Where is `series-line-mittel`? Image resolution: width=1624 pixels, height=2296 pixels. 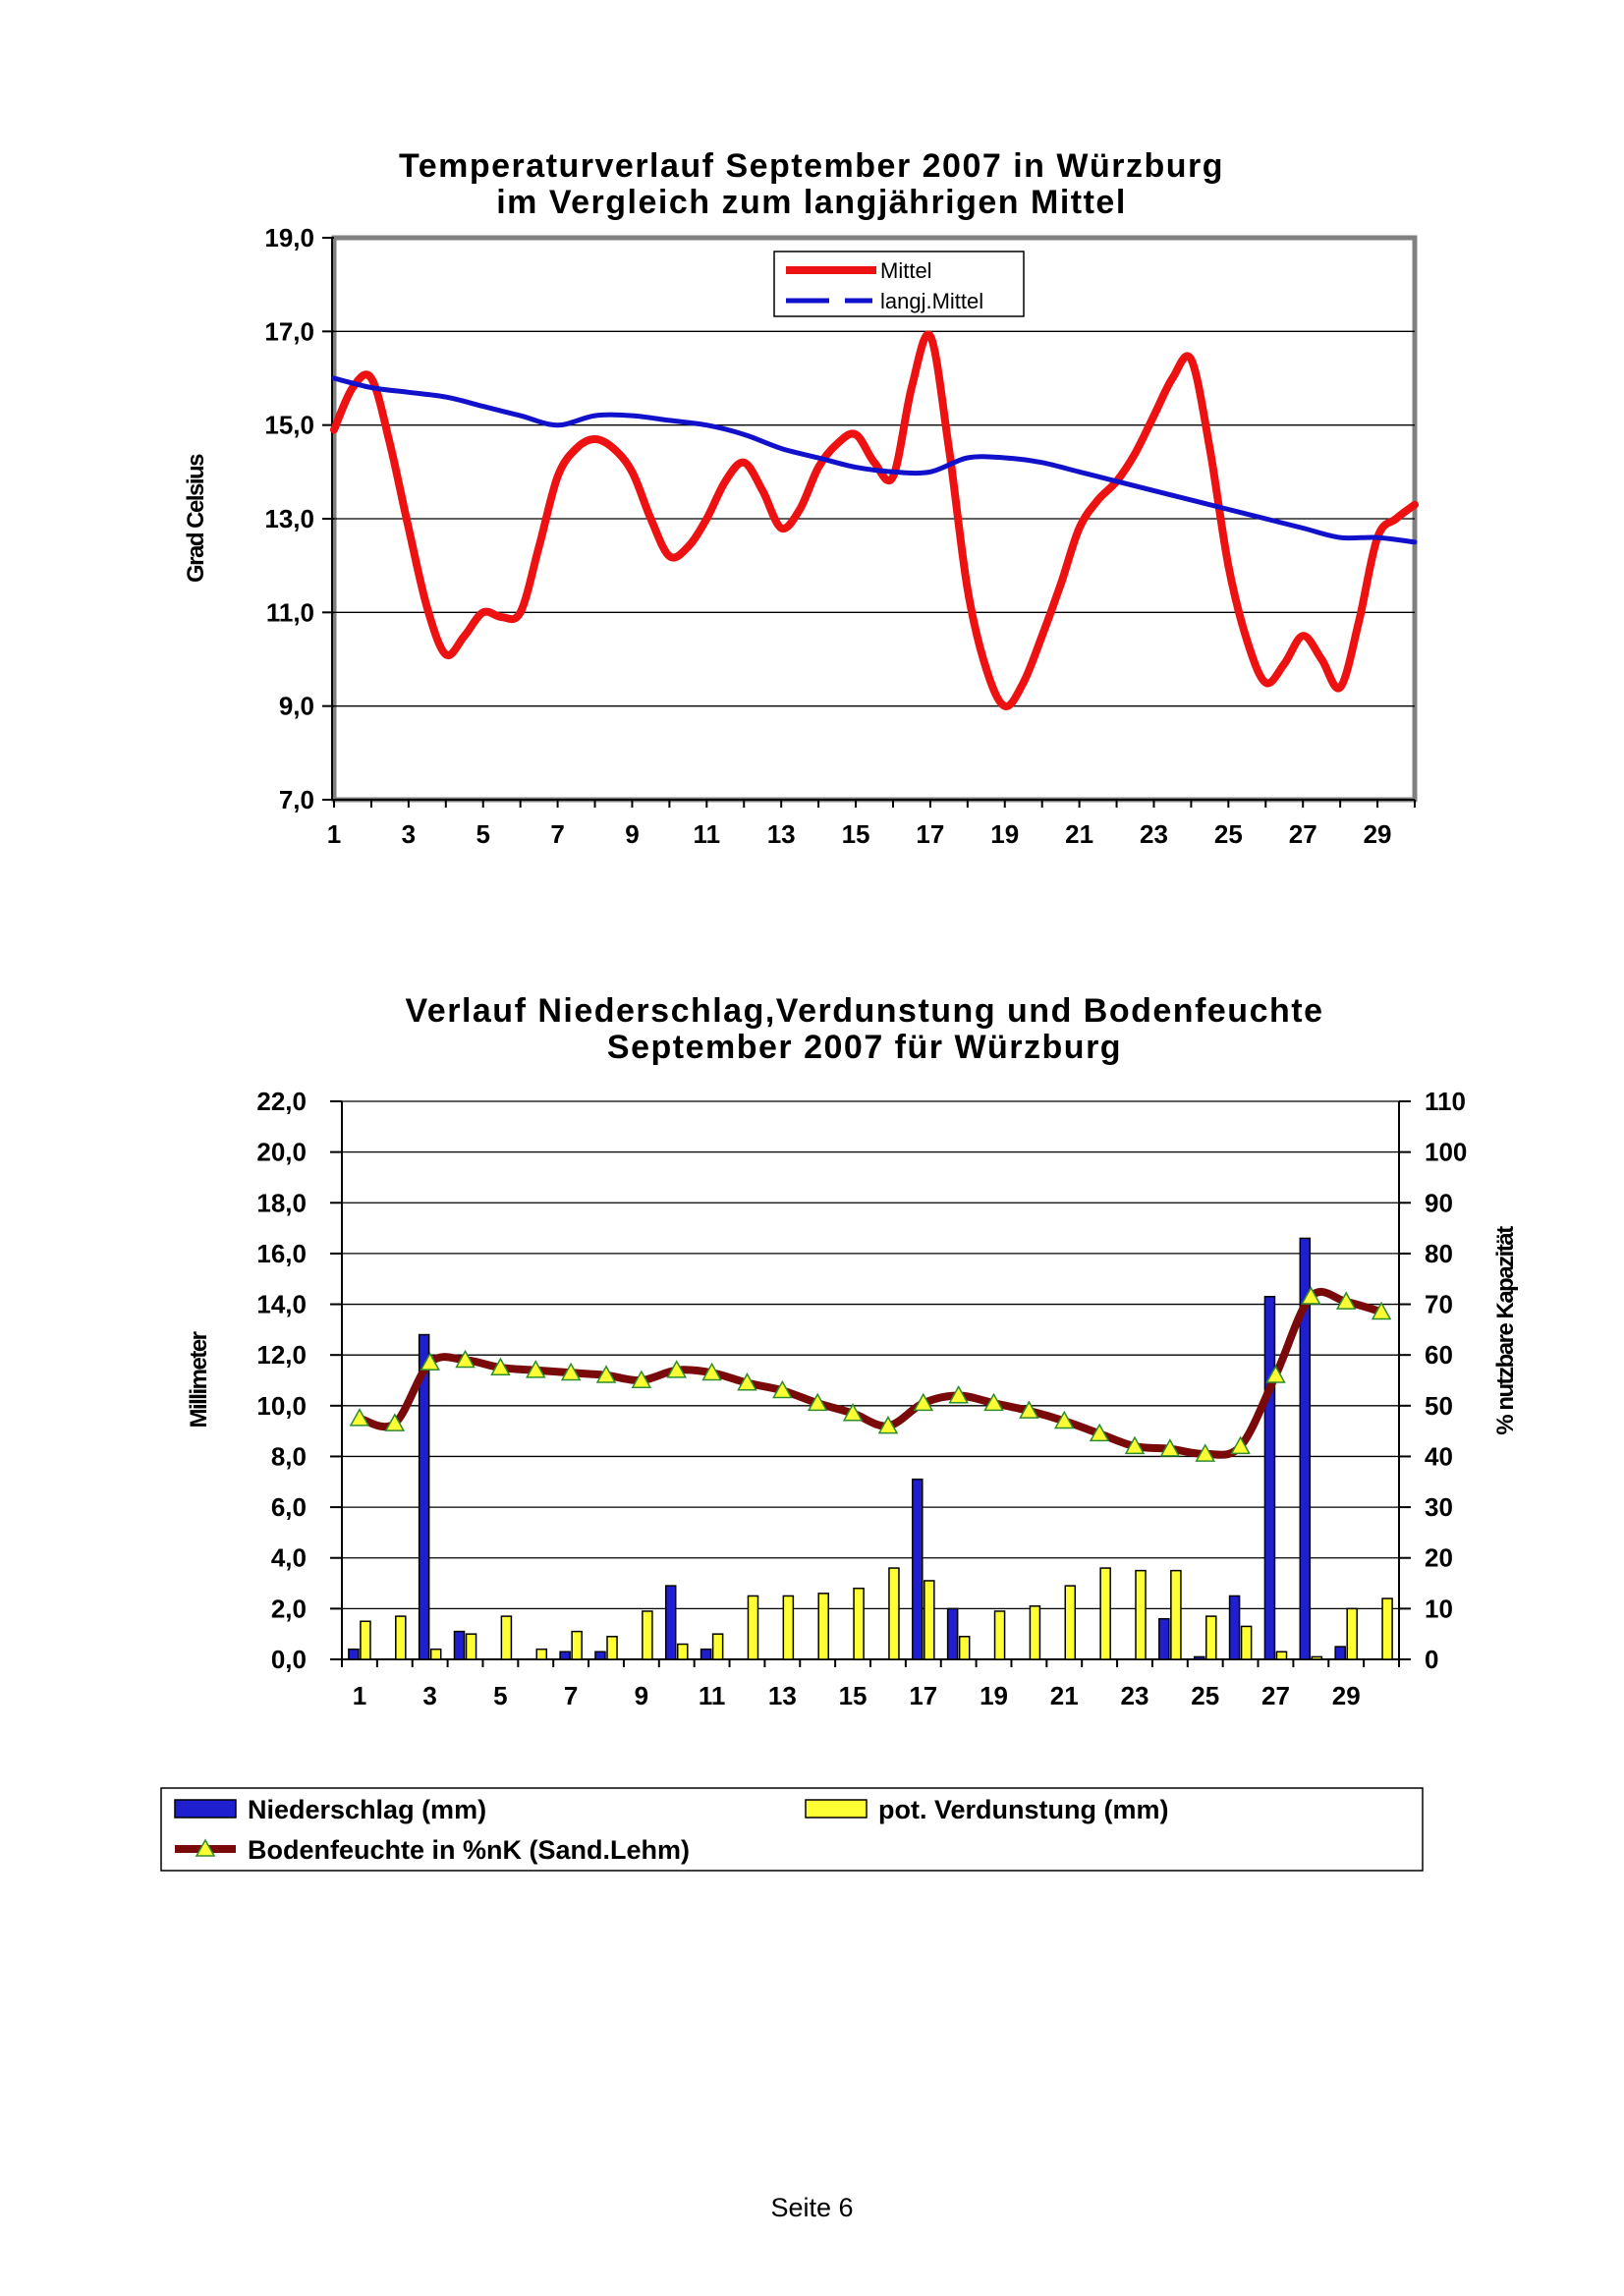
series-line-mittel is located at coordinates (874, 520).